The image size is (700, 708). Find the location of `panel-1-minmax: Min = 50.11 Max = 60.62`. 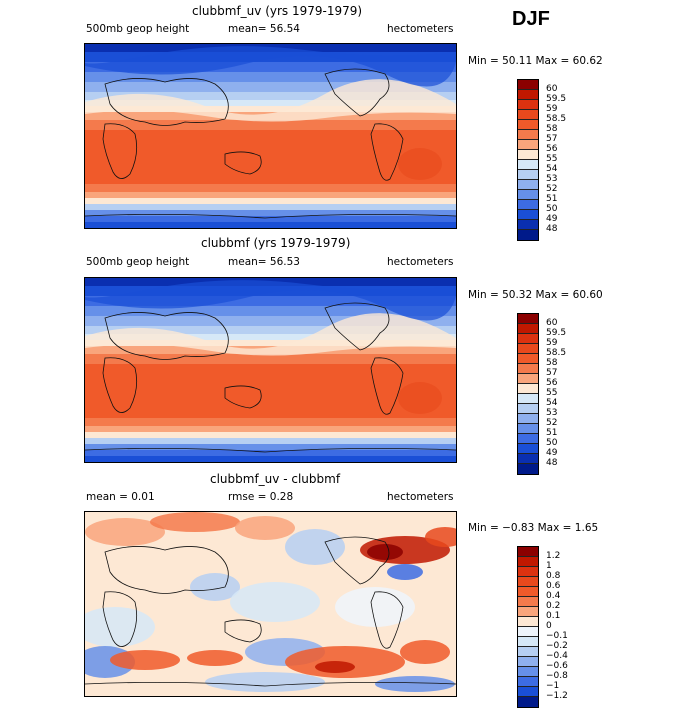

panel-1-minmax: Min = 50.11 Max = 60.62 is located at coordinates (535, 61).